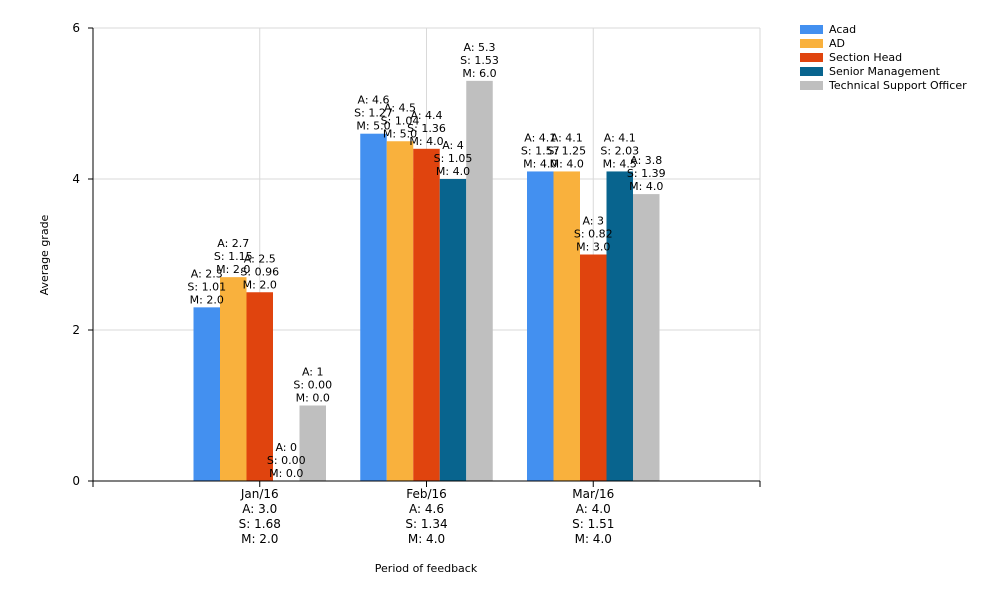 This screenshot has width=1000, height=600. What do you see at coordinates (259, 539) in the screenshot?
I see `x-tick-label: M: 2.0` at bounding box center [259, 539].